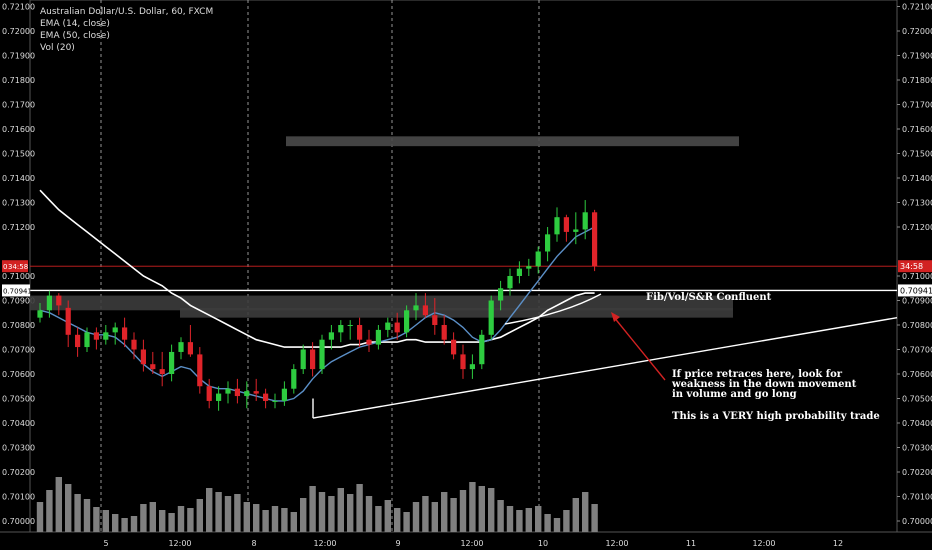 The height and width of the screenshot is (550, 932). Describe the element at coordinates (18, 521) in the screenshot. I see `price-axis-label-left: 0.70000` at that location.